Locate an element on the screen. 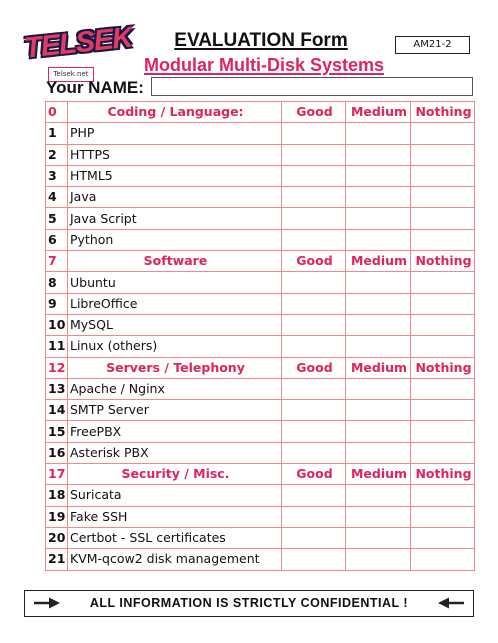  section-number: 17 is located at coordinates (56, 474).